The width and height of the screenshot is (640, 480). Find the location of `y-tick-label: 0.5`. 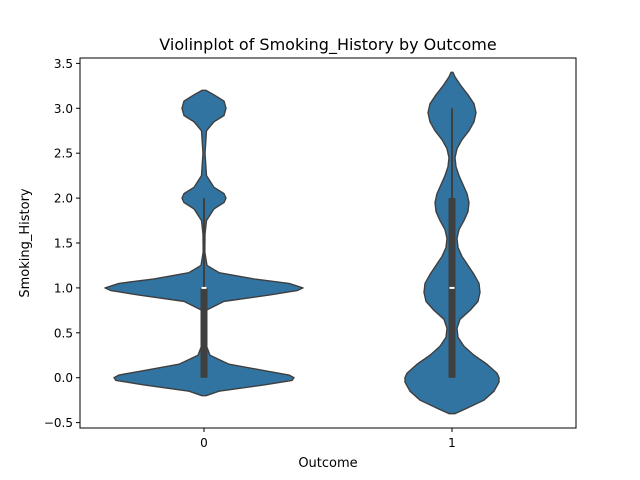

y-tick-label: 0.5 is located at coordinates (63, 333).